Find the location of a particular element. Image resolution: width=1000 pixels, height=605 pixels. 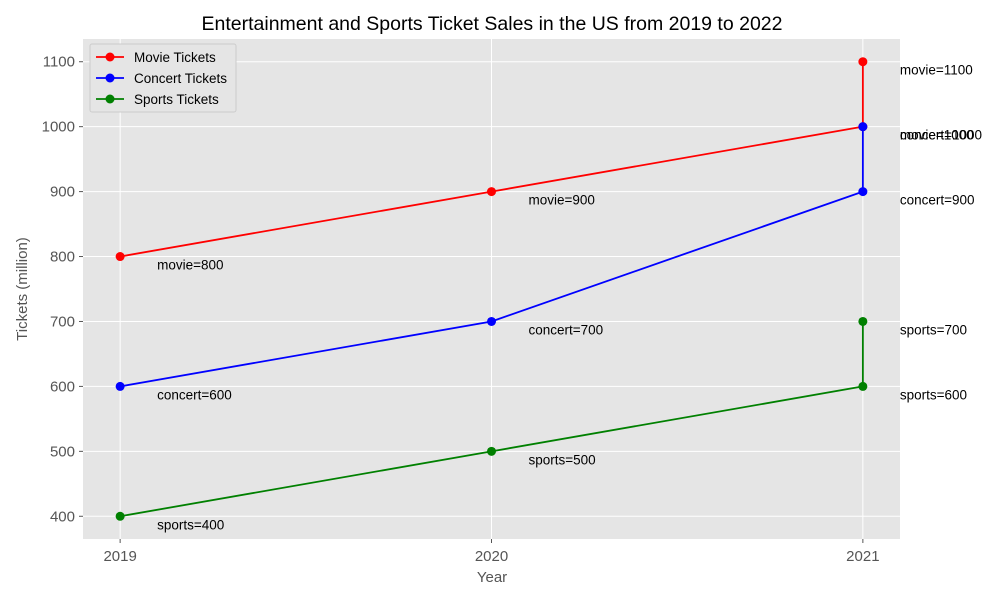

y-tick-label: 800 is located at coordinates (62, 257).